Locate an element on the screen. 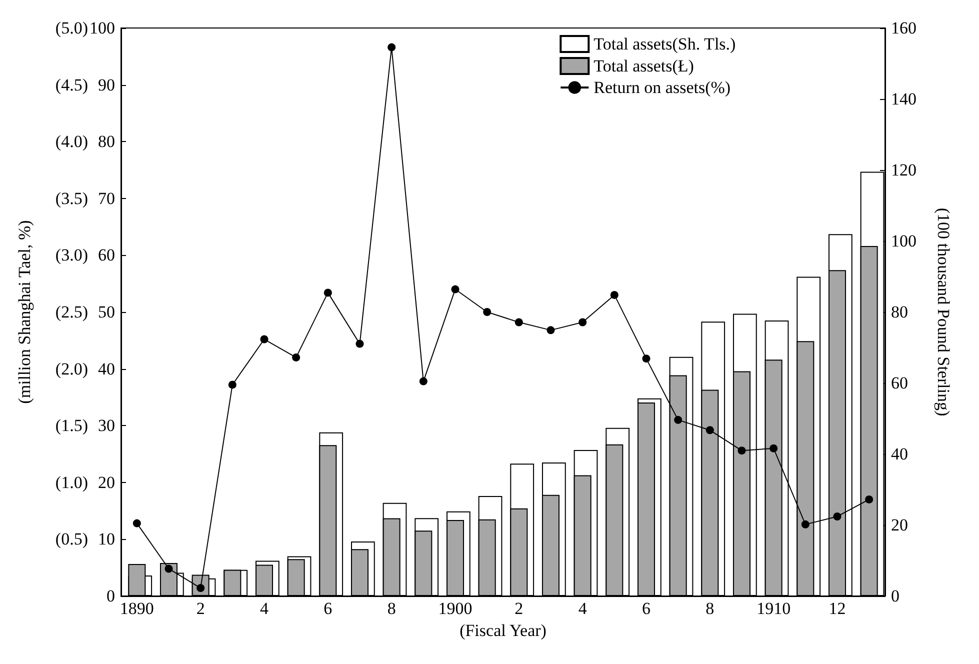 Image resolution: width=979 pixels, height=664 pixels. x-tick-label: 1890 is located at coordinates (137, 608).